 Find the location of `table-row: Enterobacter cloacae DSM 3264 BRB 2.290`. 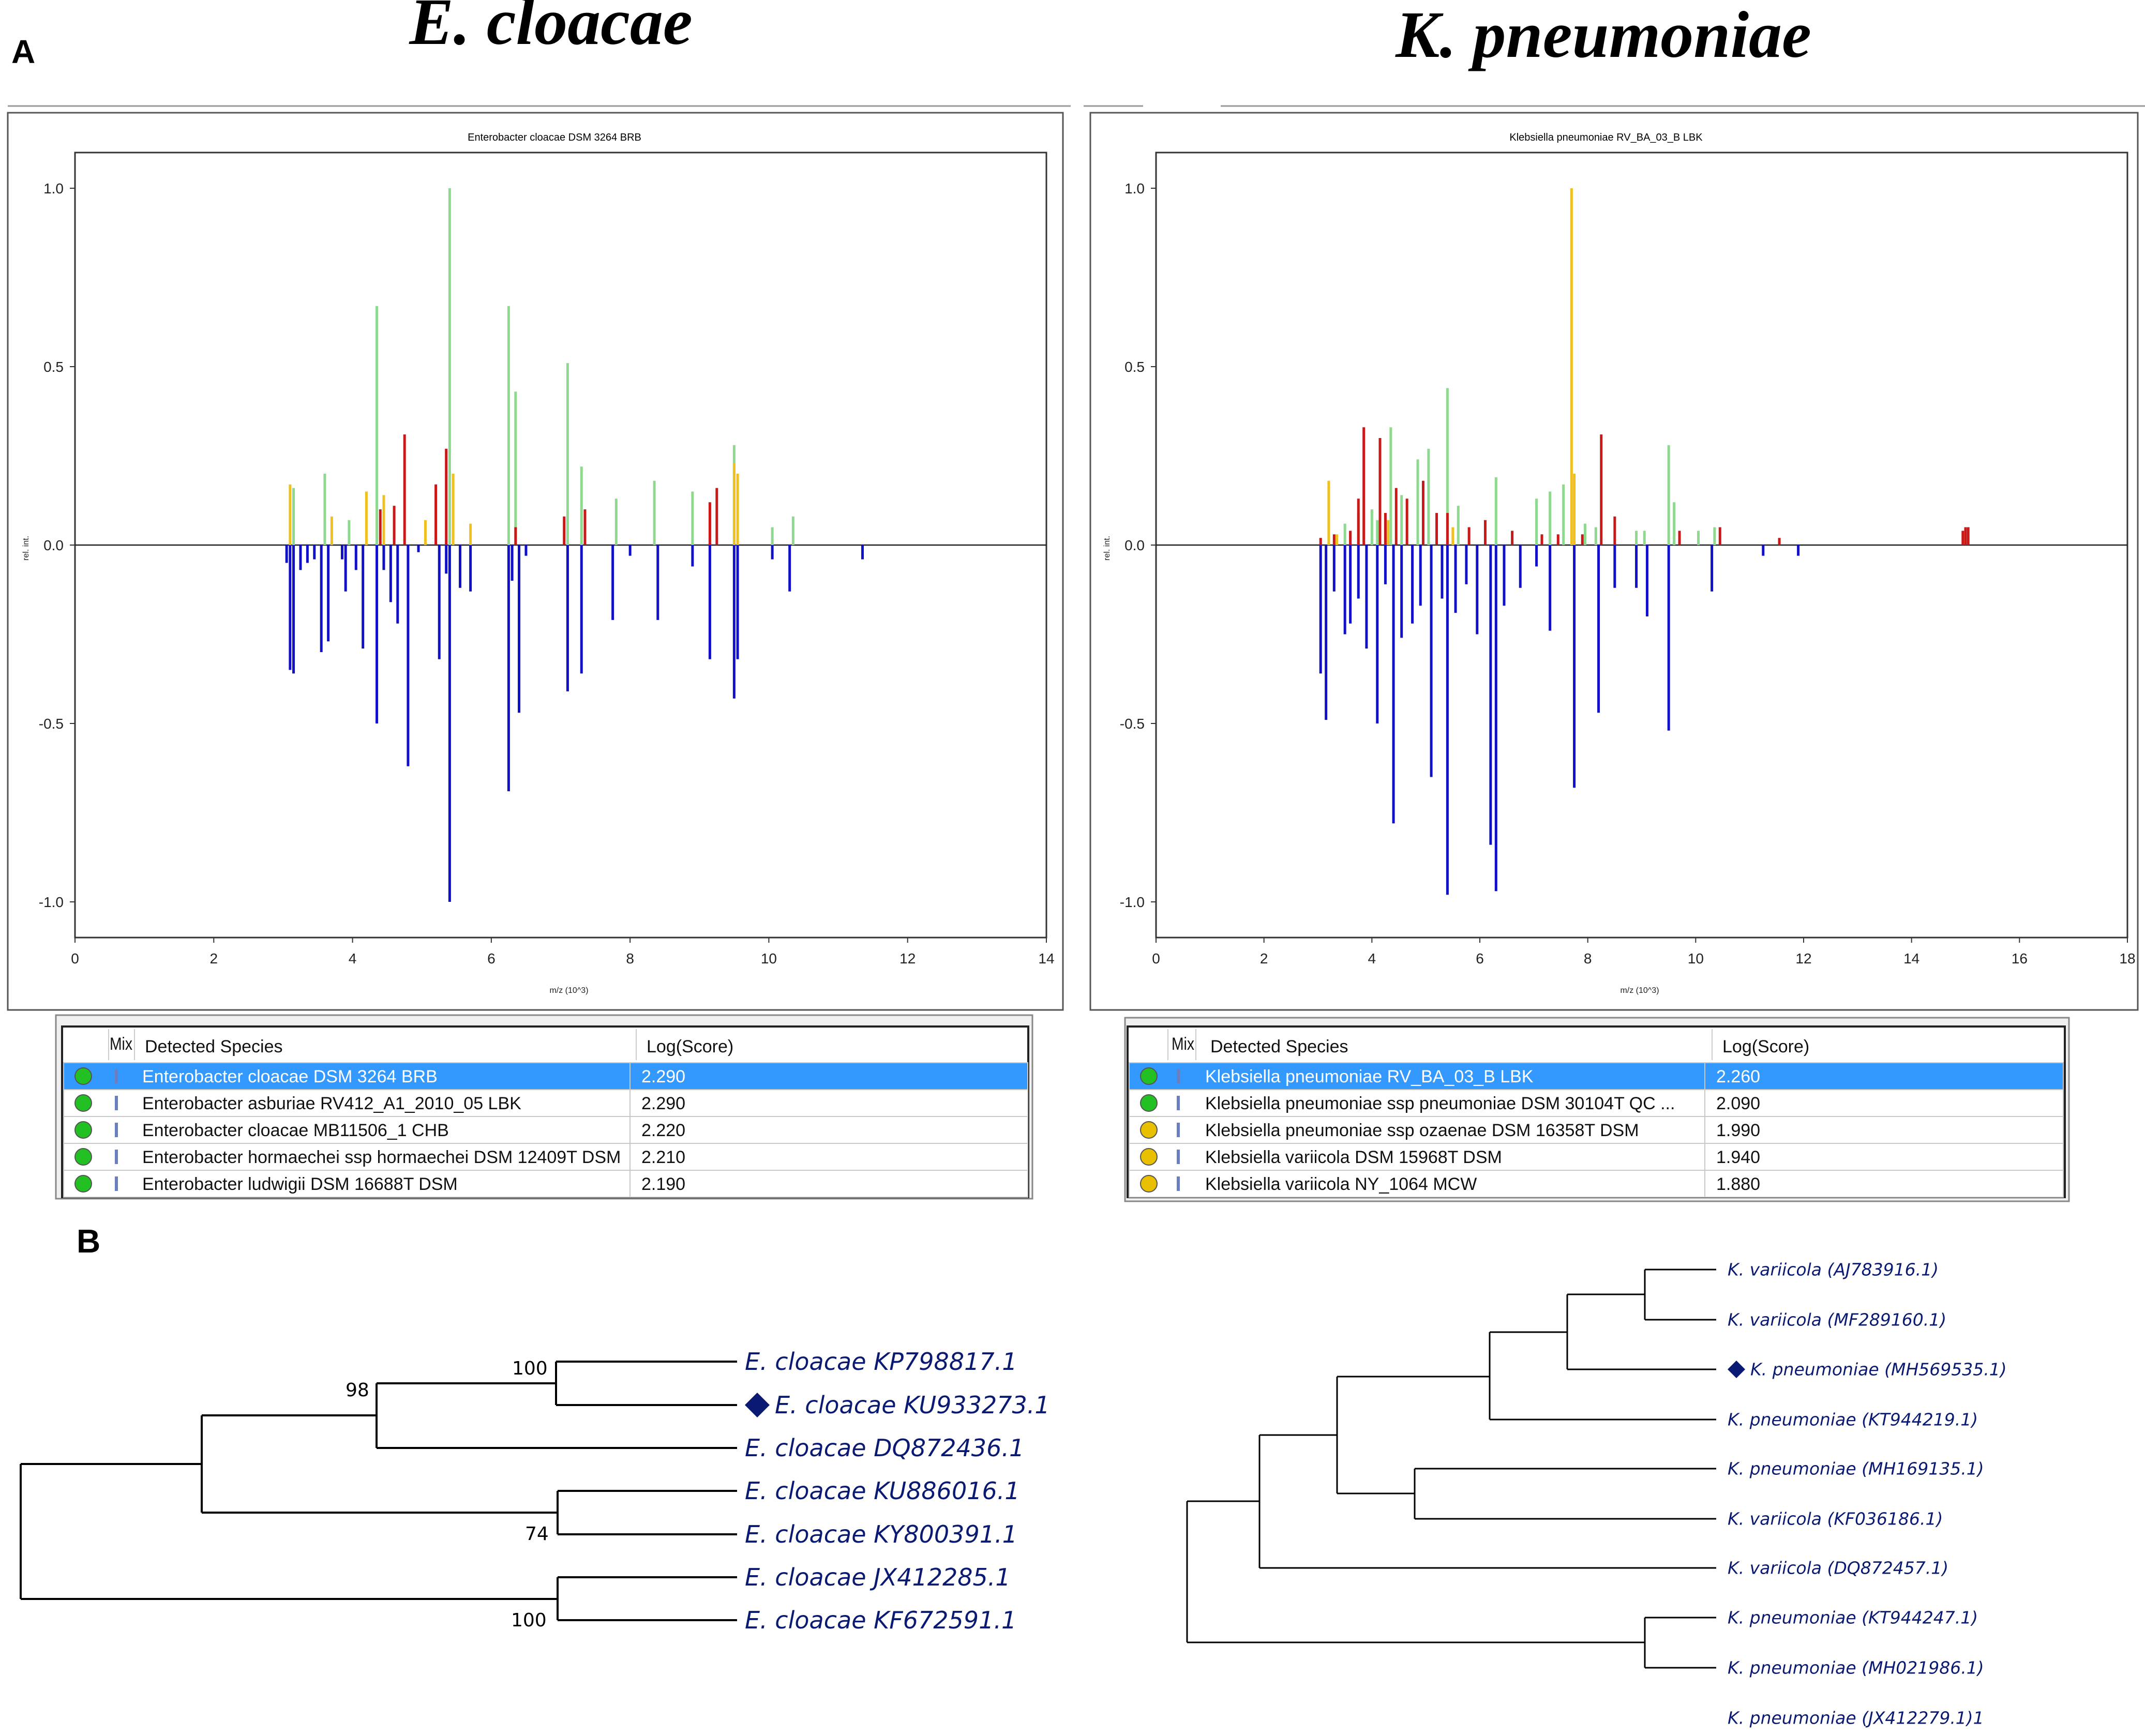

table-row: Enterobacter cloacae DSM 3264 BRB 2.290 is located at coordinates (546, 1076).